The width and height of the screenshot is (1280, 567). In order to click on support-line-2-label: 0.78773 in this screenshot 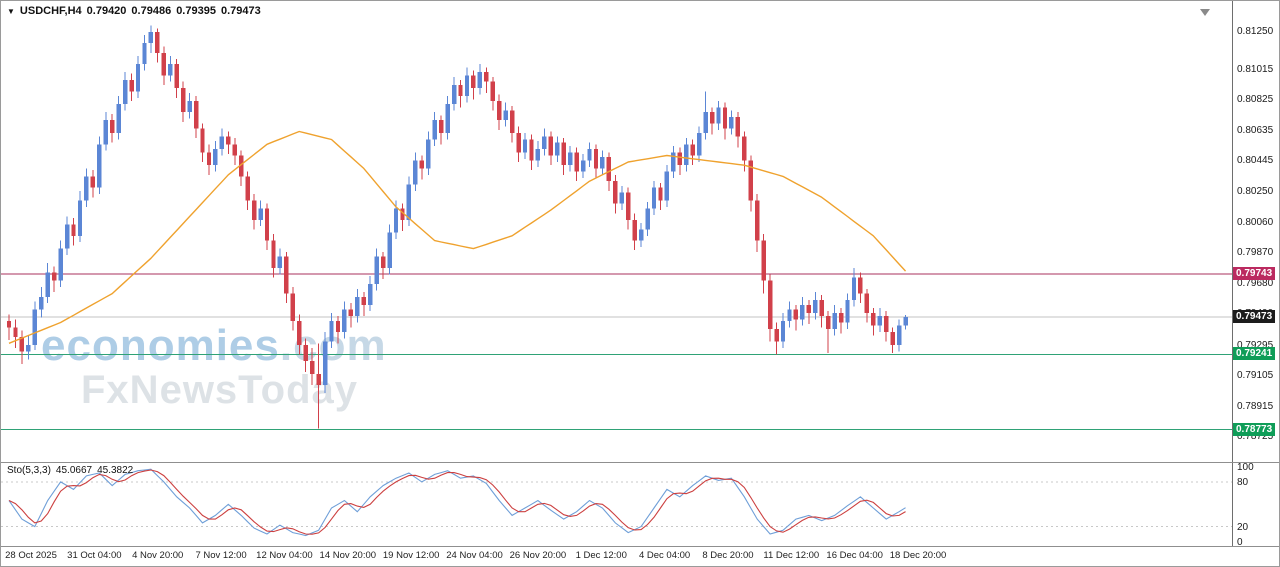, I will do `click(1254, 429)`.